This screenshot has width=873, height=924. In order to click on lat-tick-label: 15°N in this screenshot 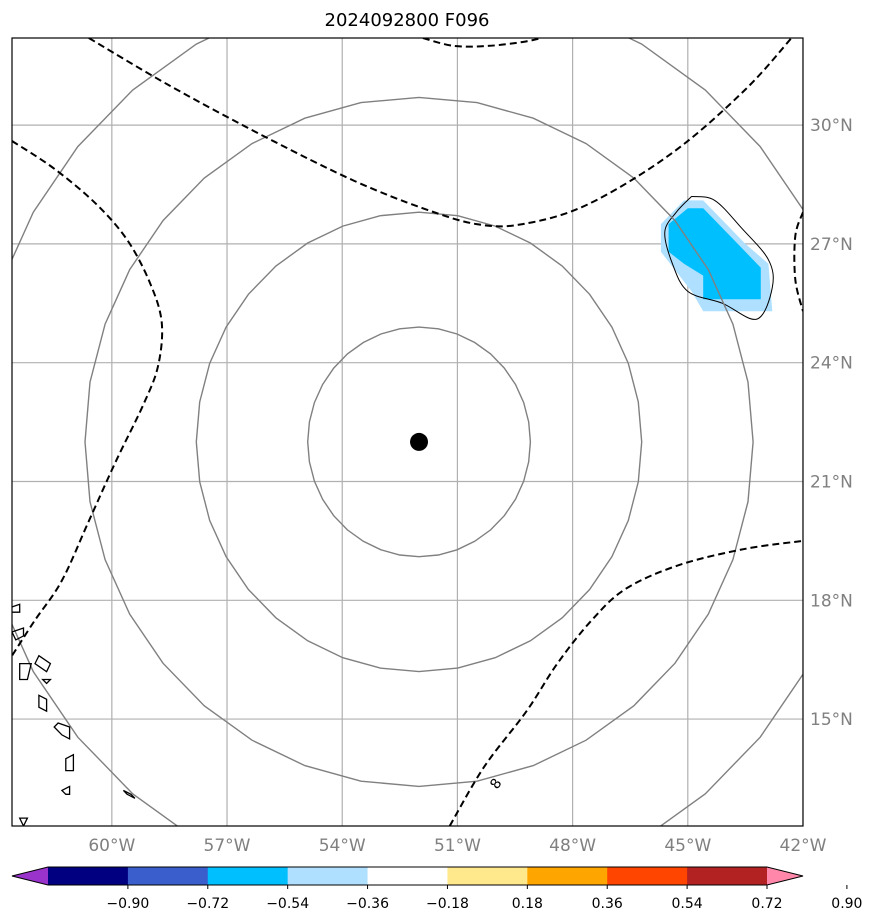, I will do `click(831, 720)`.